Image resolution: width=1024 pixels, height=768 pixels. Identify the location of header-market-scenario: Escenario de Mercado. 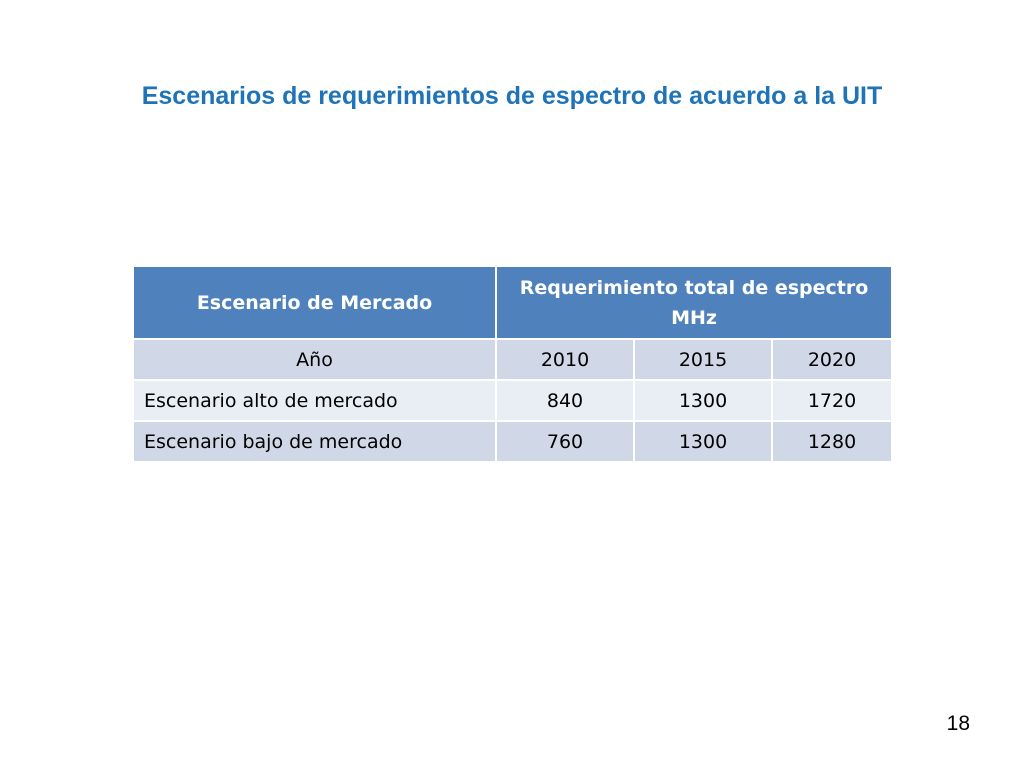
(314, 302).